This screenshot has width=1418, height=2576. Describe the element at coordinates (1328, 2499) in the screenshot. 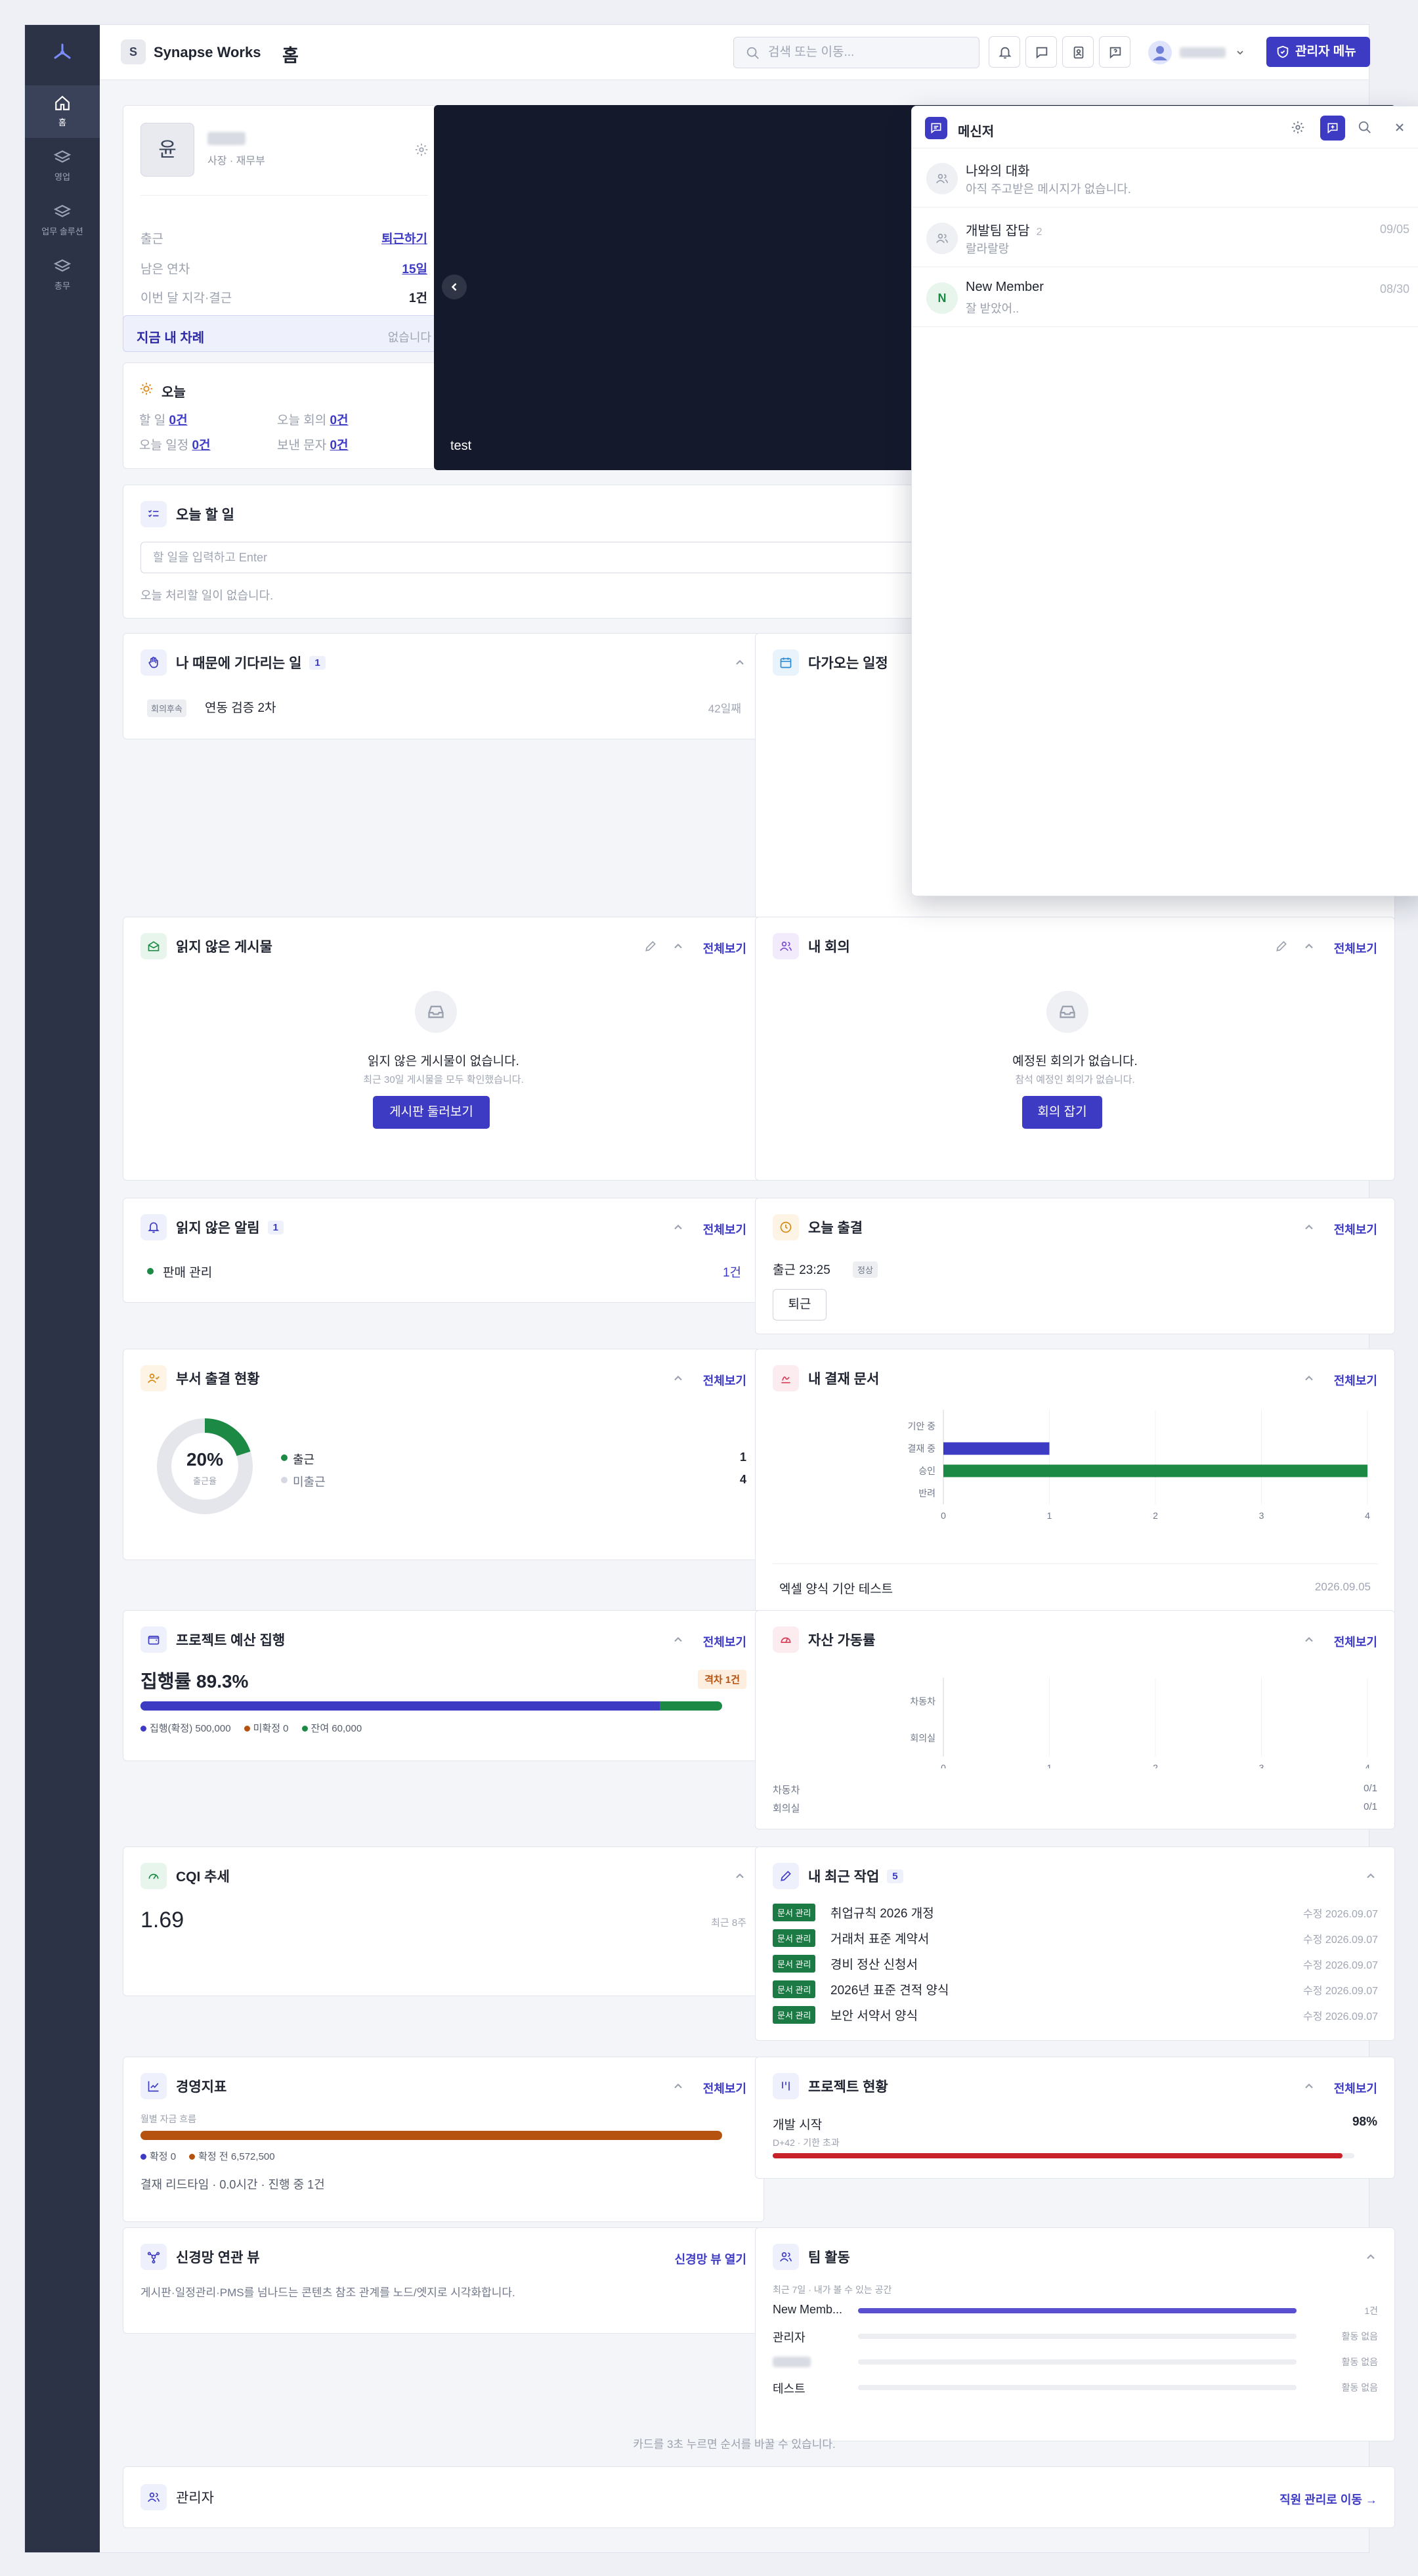

I see `staff-manage-link: 직원 관리로 이동 →` at that location.